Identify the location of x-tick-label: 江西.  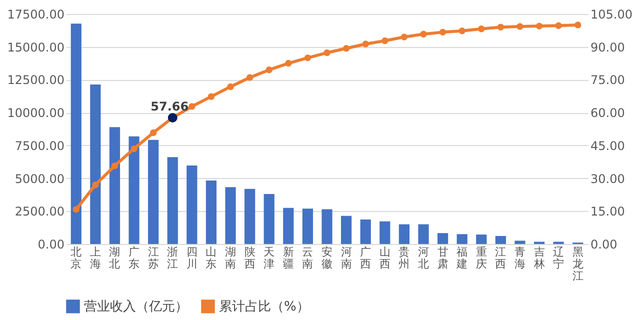
(500, 258).